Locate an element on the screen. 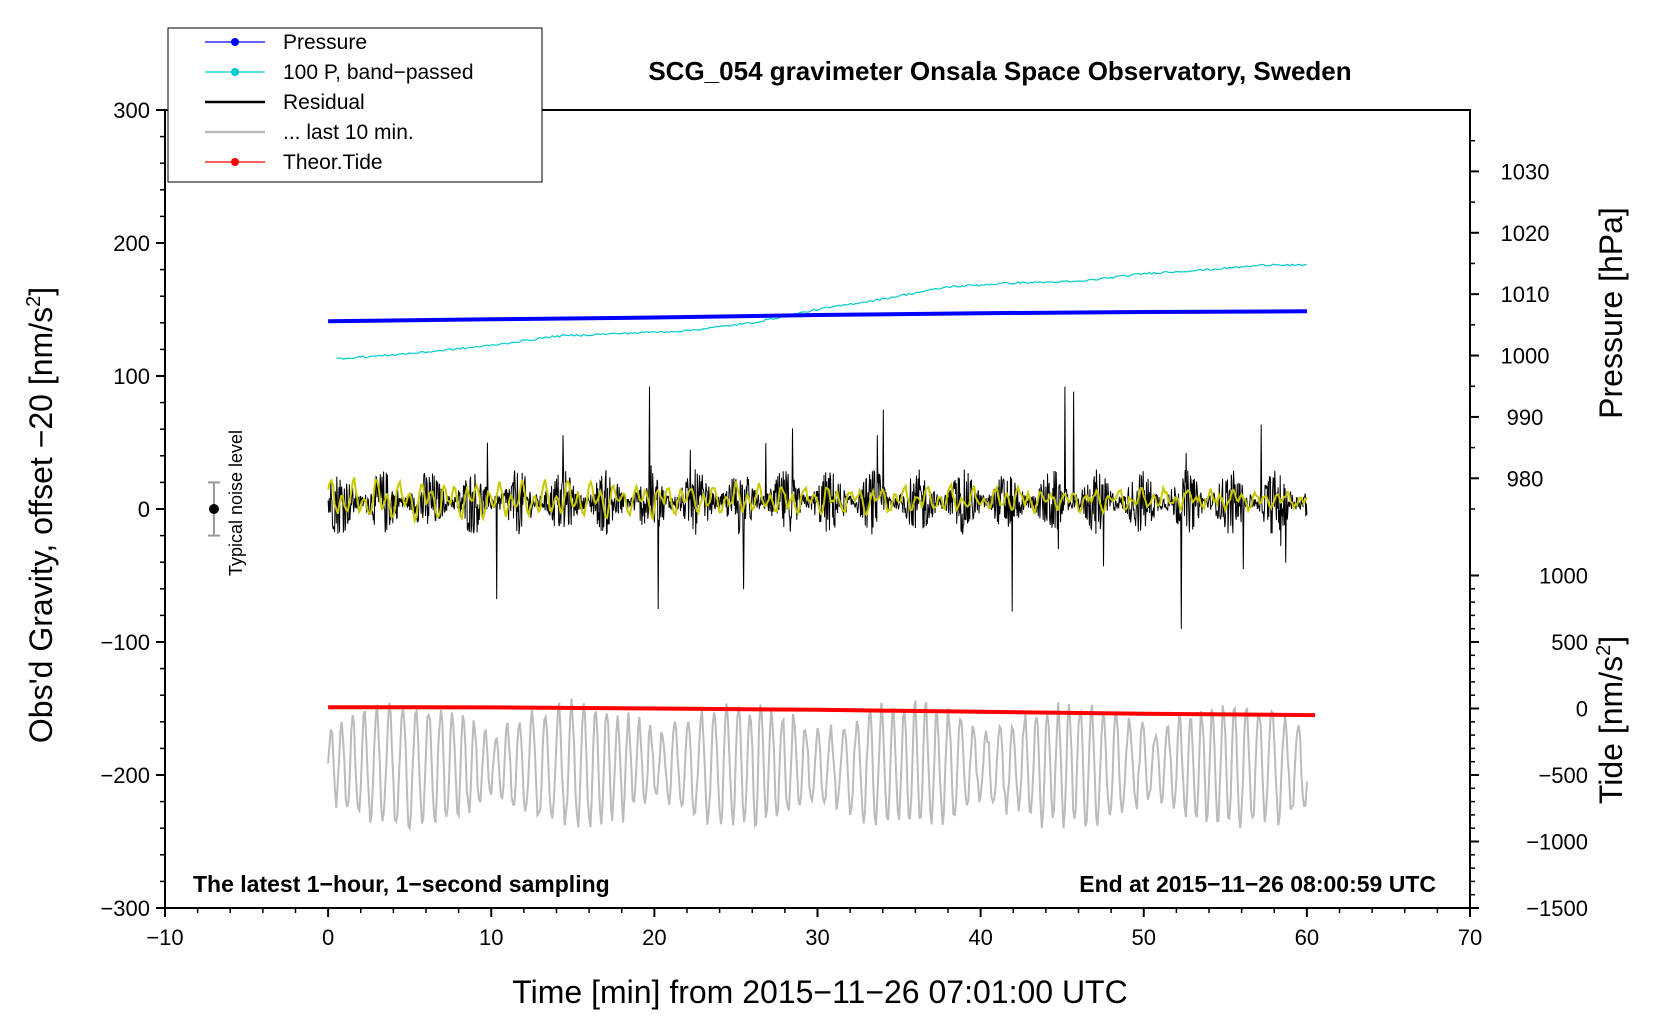 Image resolution: width=1660 pixels, height=1020 pixels. y-axis-label-gravity-main: Obs'd Gravity, offset −20 [nm/s is located at coordinates (41, 525).